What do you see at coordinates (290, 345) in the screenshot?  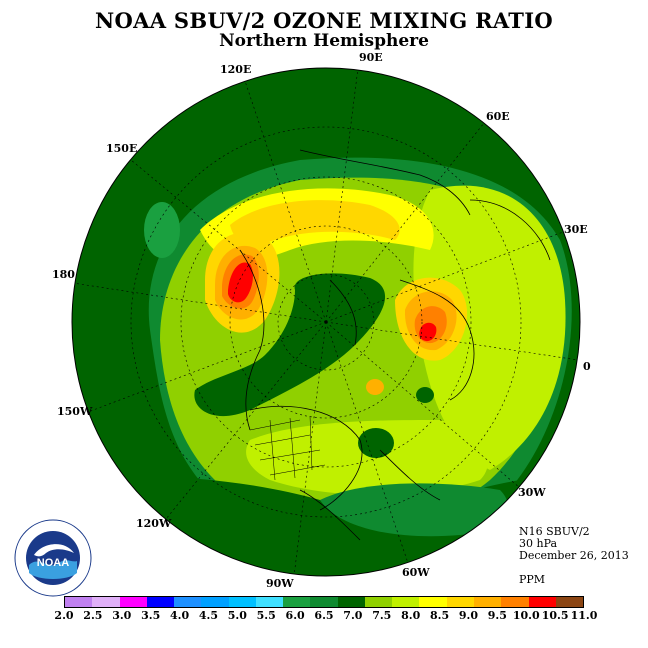 I see `region-7-0-center` at bounding box center [290, 345].